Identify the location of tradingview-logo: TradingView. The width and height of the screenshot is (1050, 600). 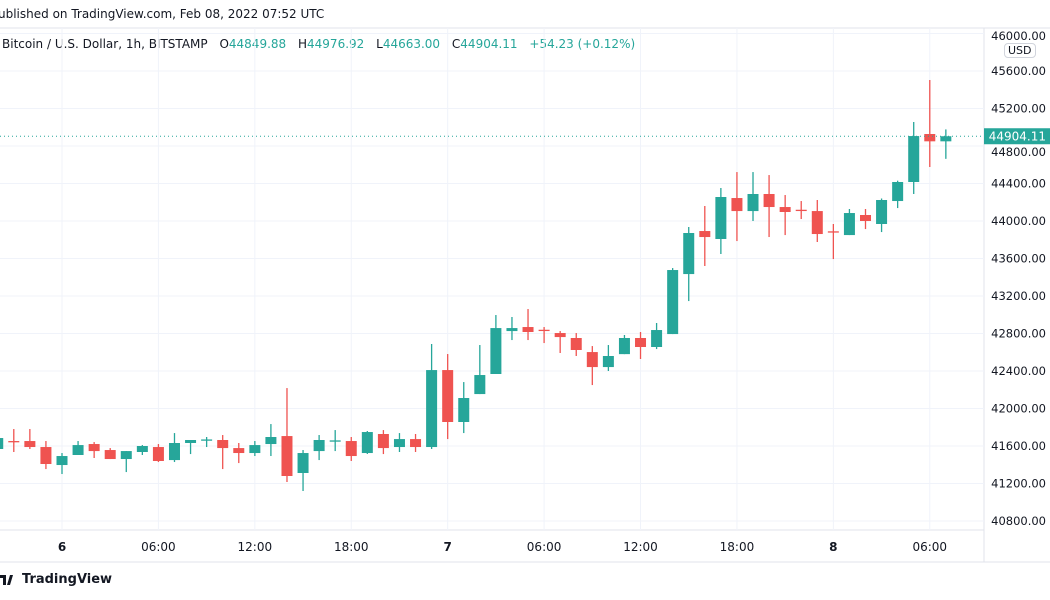
(56, 579).